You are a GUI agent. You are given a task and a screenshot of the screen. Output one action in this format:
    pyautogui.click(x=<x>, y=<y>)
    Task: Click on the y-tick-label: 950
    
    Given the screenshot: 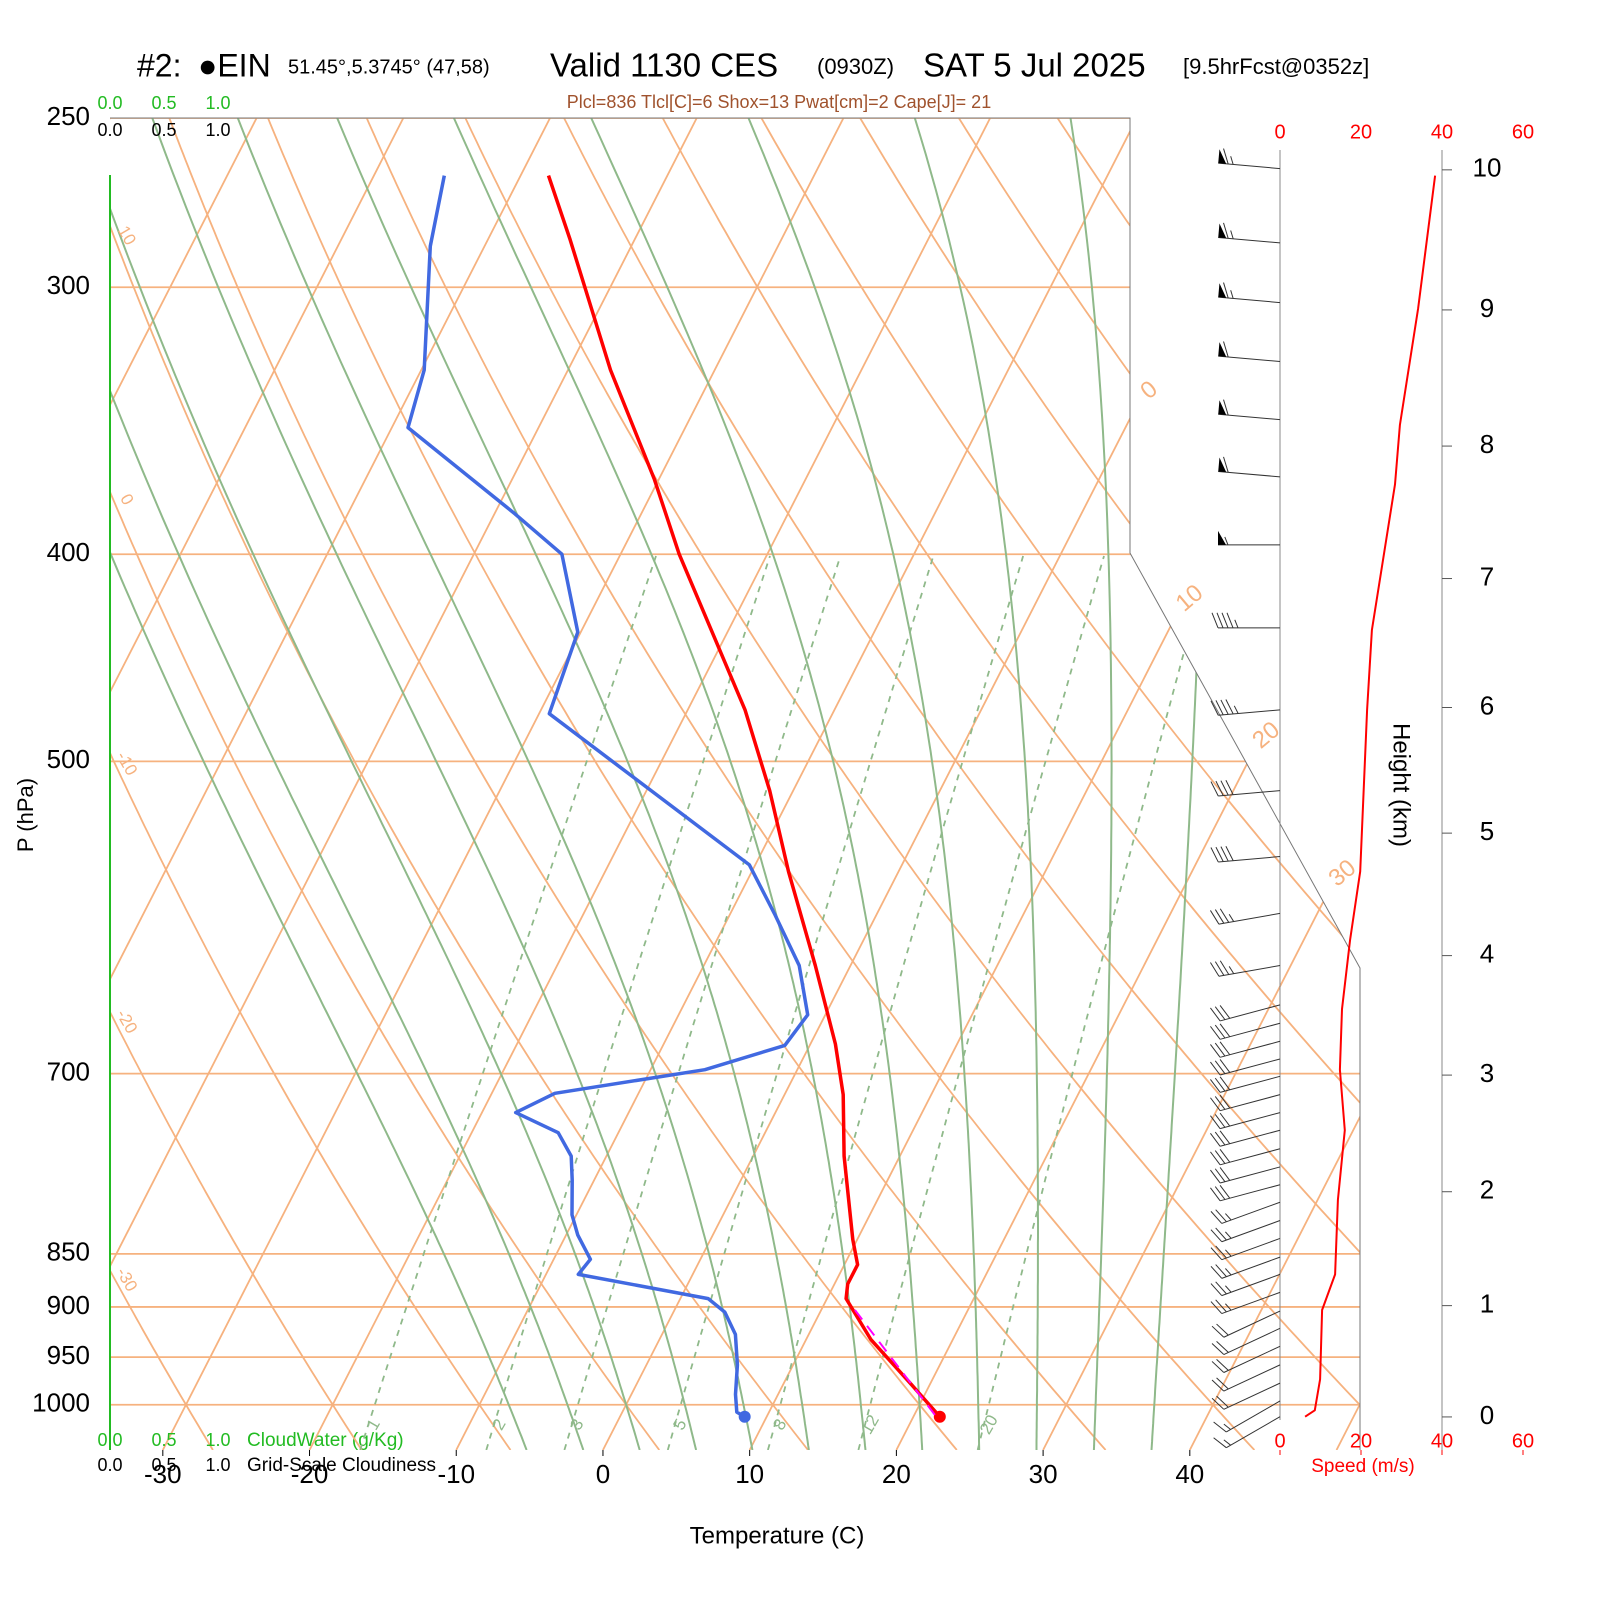 What is the action you would take?
    pyautogui.click(x=68, y=1355)
    